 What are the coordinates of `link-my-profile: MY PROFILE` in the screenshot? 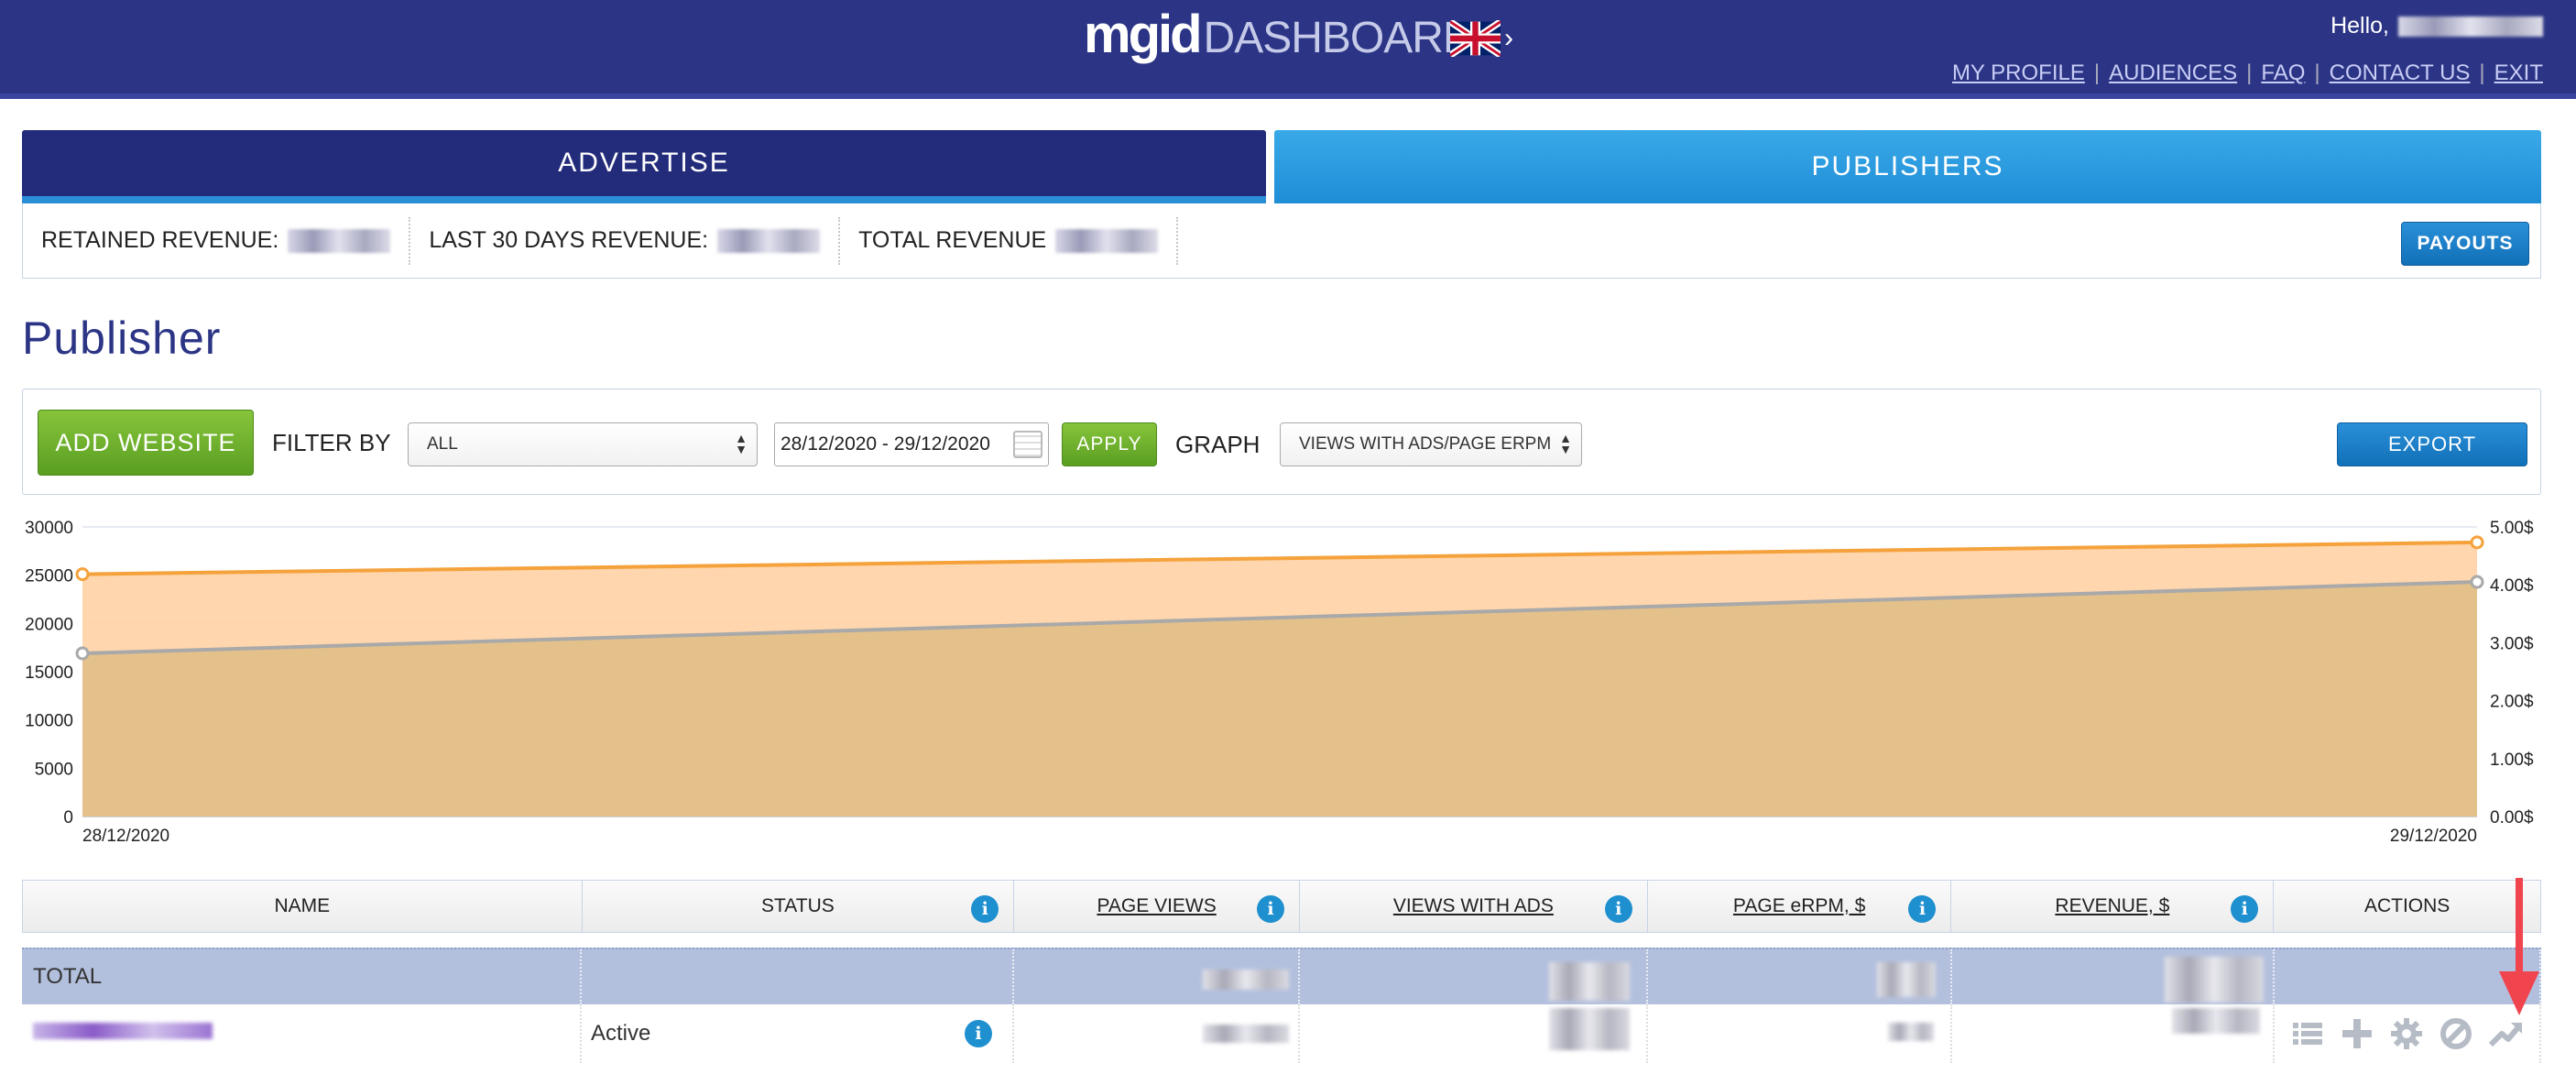 It's located at (2018, 72).